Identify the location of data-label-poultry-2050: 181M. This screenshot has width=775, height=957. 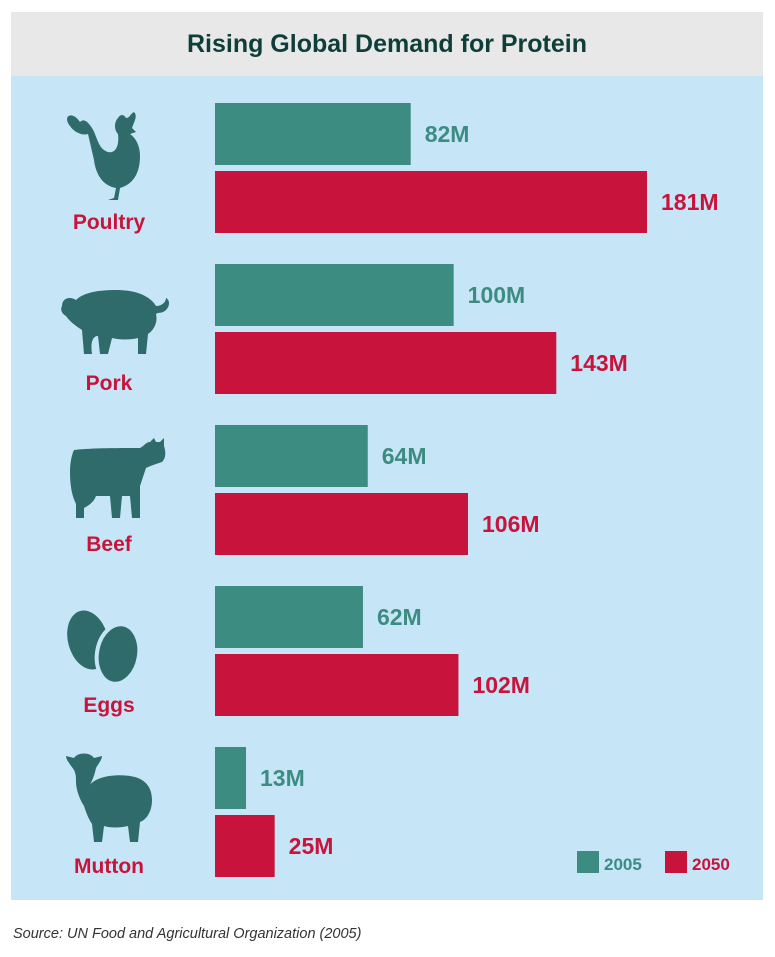
(690, 202).